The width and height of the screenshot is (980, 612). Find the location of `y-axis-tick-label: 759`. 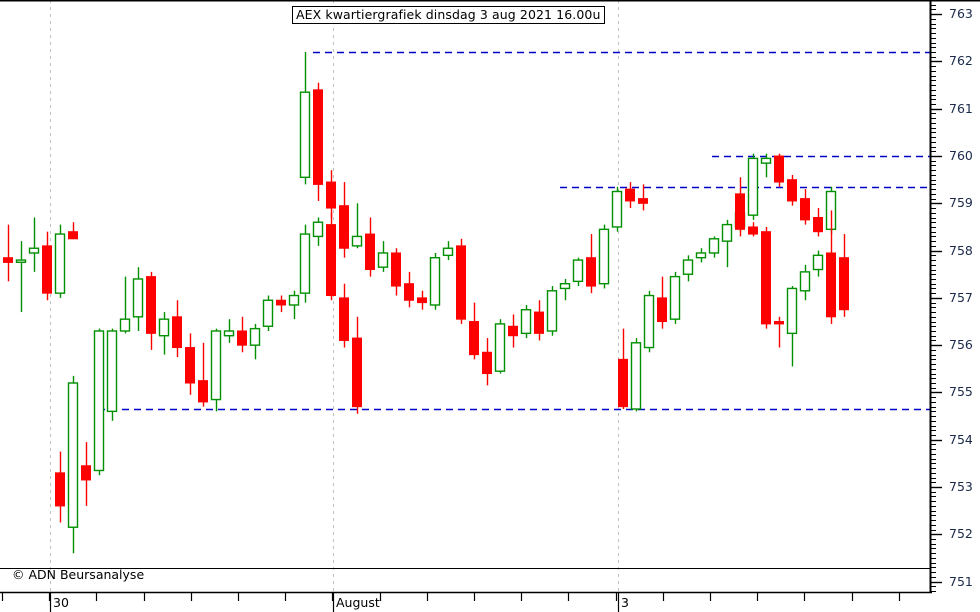

y-axis-tick-label: 759 is located at coordinates (961, 203).